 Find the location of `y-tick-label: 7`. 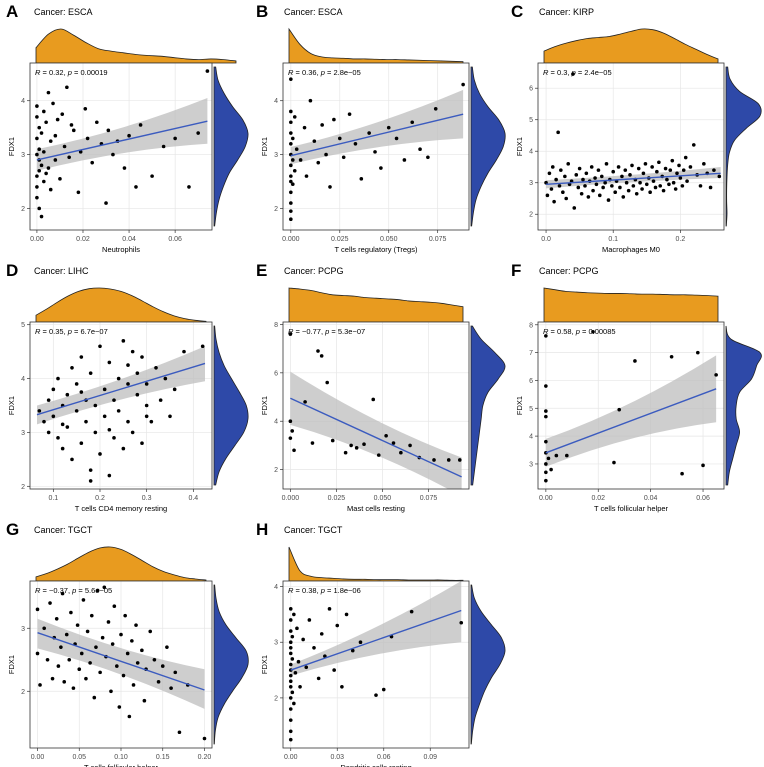

y-tick-label: 7 is located at coordinates (531, 353).